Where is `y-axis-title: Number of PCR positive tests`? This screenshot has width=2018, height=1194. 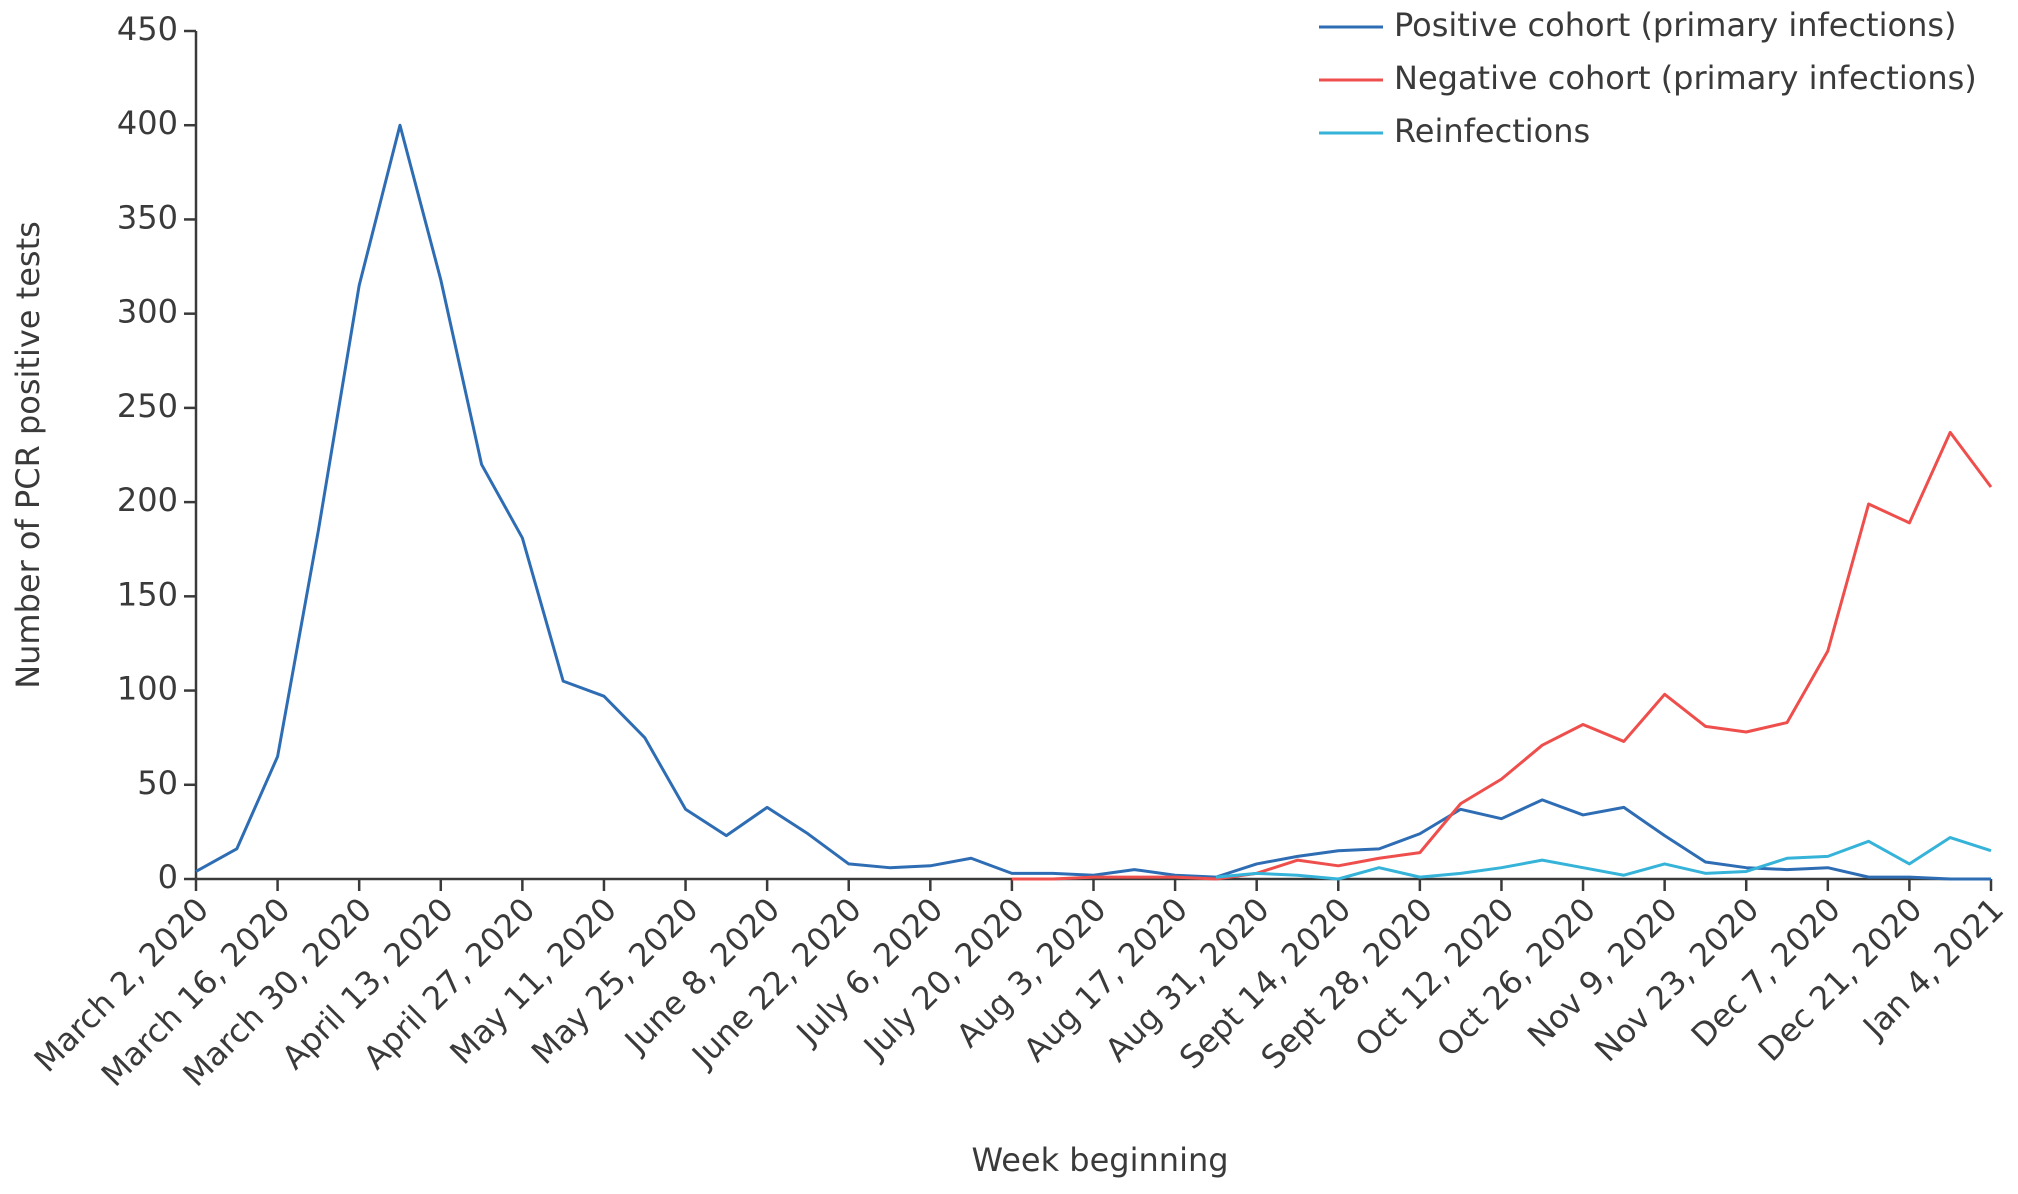
y-axis-title: Number of PCR positive tests is located at coordinates (28, 455).